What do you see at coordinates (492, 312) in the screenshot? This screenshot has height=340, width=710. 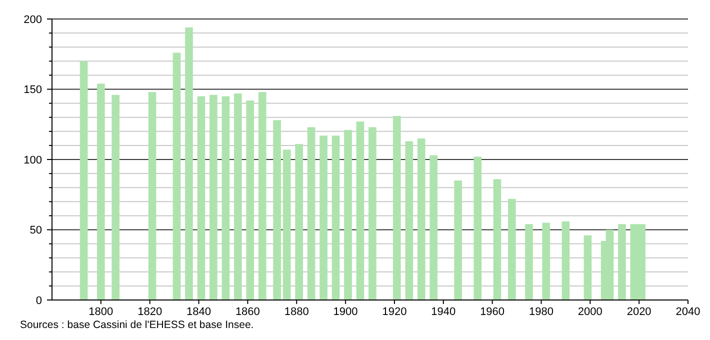 I see `x-tick-label: 1960` at bounding box center [492, 312].